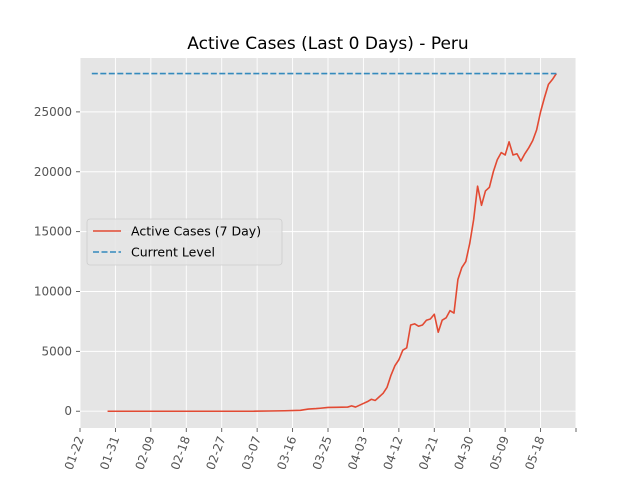 The width and height of the screenshot is (640, 480). Describe the element at coordinates (68, 411) in the screenshot. I see `y-tick-label: 0` at that location.